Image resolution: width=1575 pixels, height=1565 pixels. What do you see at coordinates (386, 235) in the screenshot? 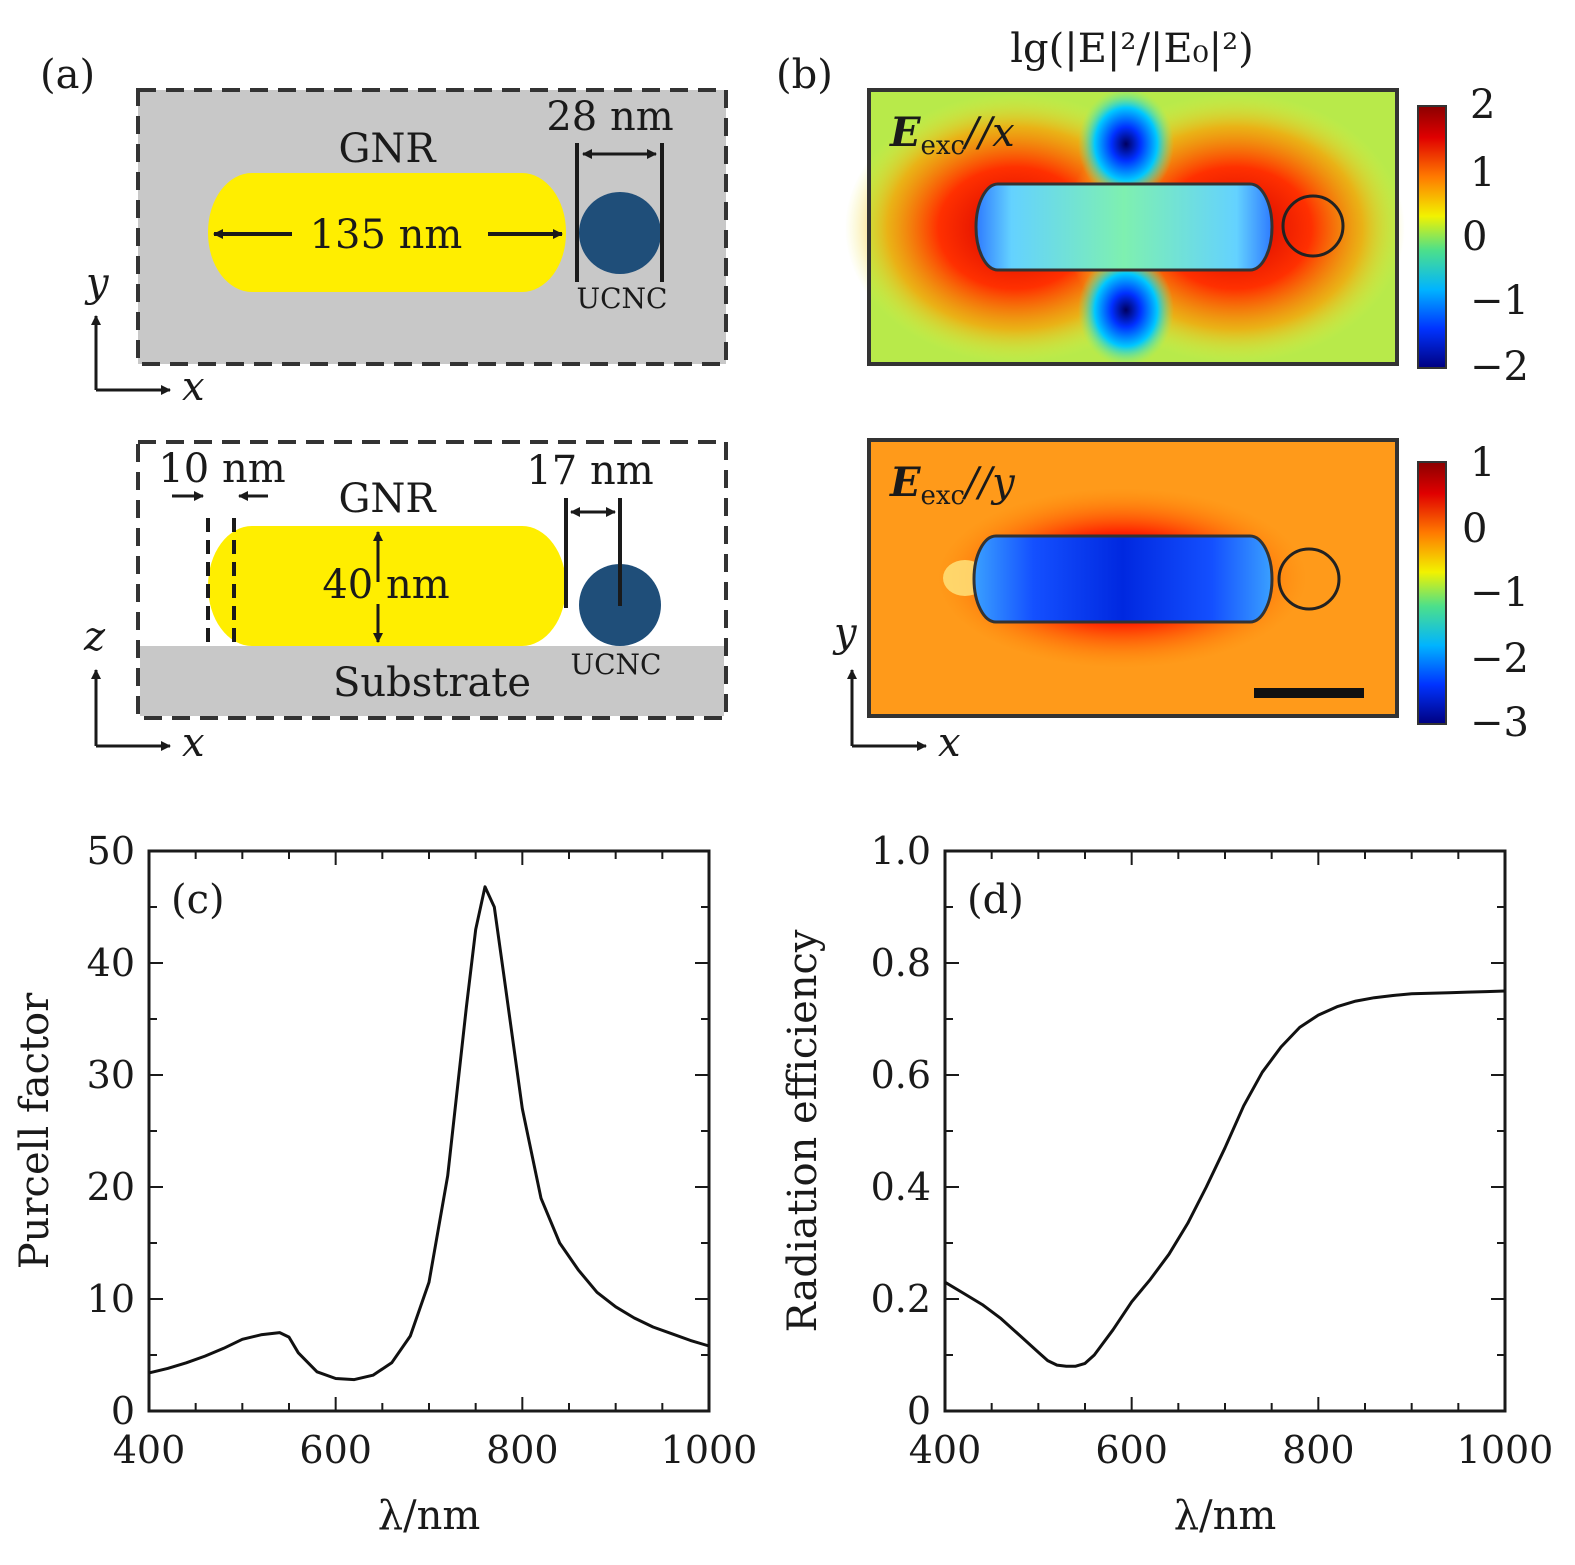
I see `gnr-length-label: 135 nm` at bounding box center [386, 235].